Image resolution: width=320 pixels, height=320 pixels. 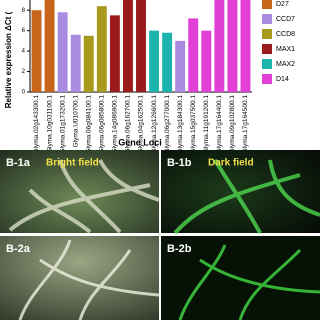 I want to click on x-tick-label: Glyma.17g164500.1, so click(x=245, y=124).